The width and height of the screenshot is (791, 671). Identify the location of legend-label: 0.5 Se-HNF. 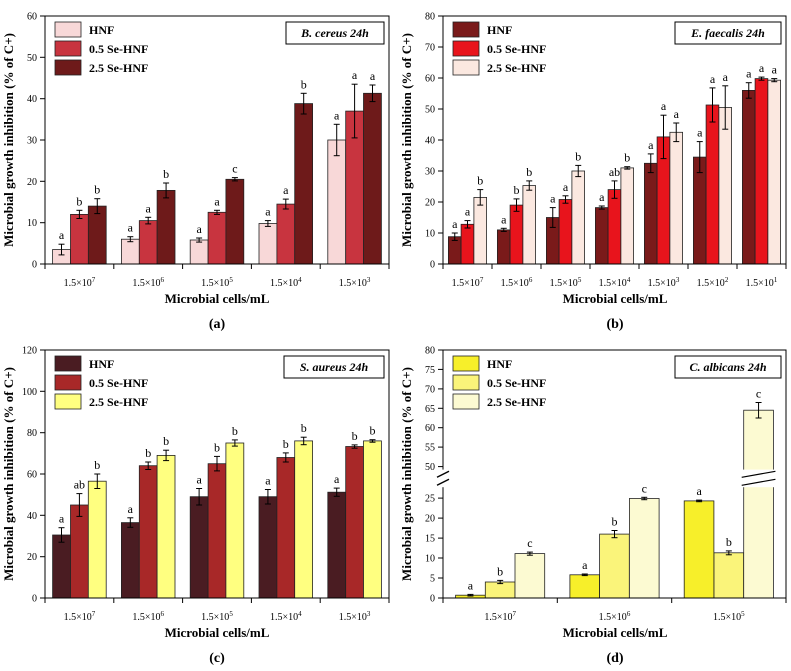
(516, 383).